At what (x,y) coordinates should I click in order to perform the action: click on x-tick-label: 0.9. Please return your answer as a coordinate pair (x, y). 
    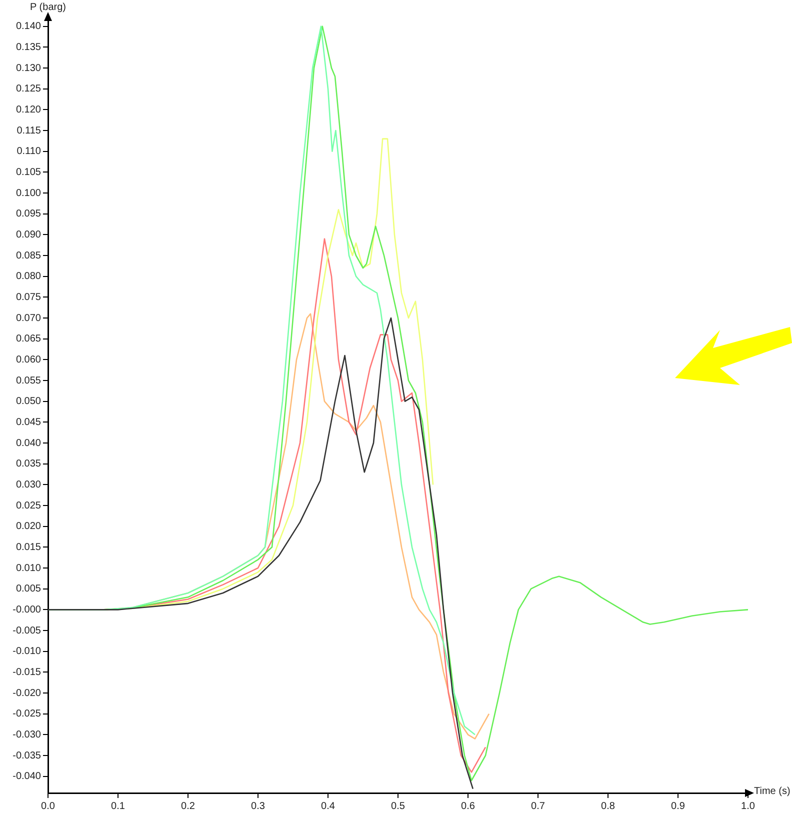
    Looking at the image, I should click on (678, 806).